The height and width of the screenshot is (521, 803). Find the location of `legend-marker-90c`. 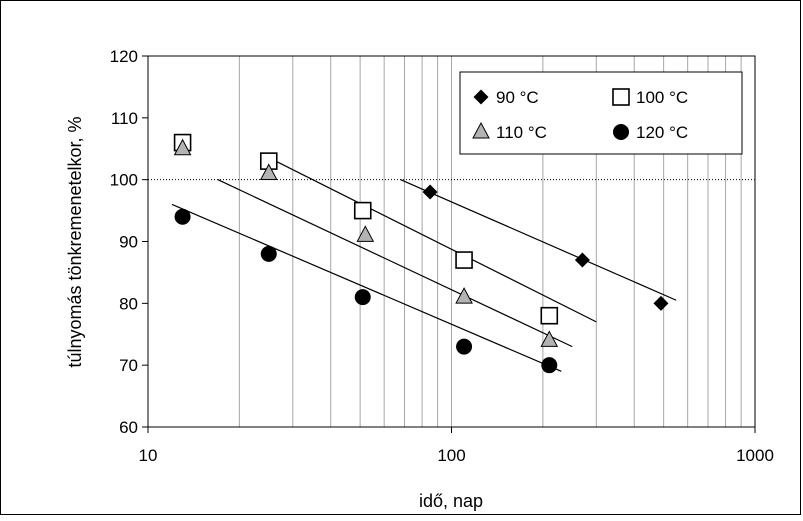

legend-marker-90c is located at coordinates (481, 97).